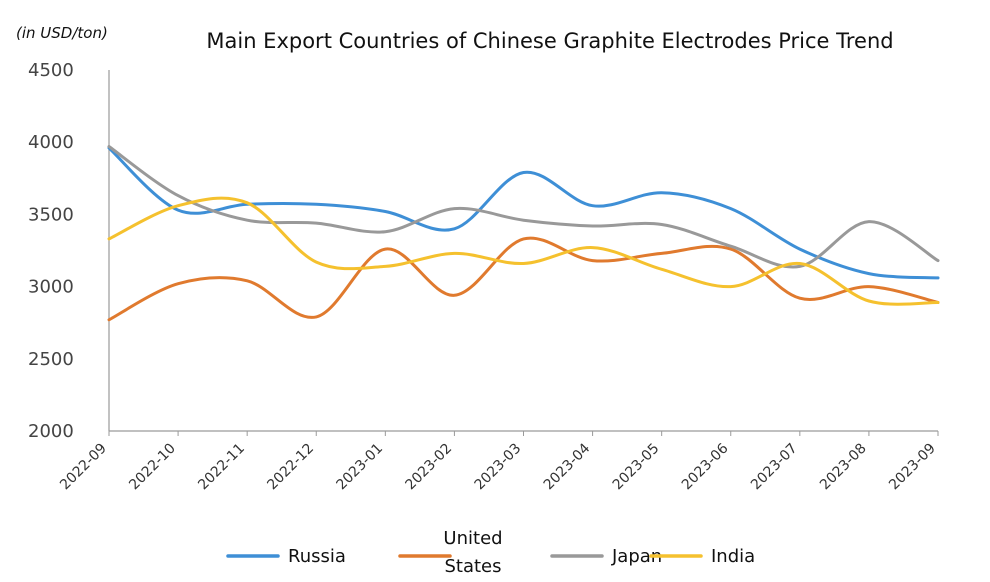 The width and height of the screenshot is (990, 582). I want to click on x-tick-label: 2023-03, so click(498, 467).